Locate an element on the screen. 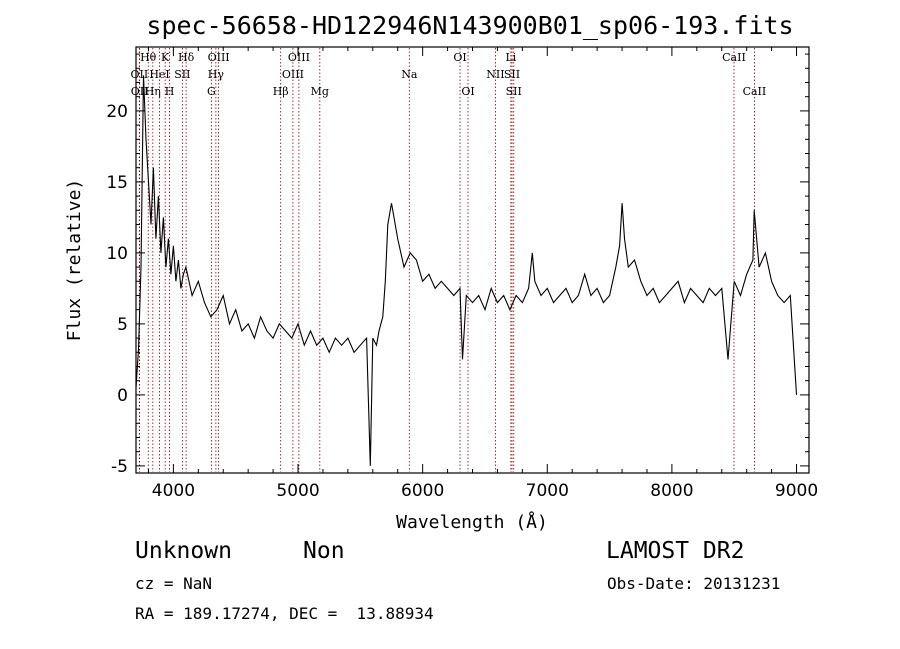 The height and width of the screenshot is (649, 900). redshift-value: cz = NaN is located at coordinates (174, 583).